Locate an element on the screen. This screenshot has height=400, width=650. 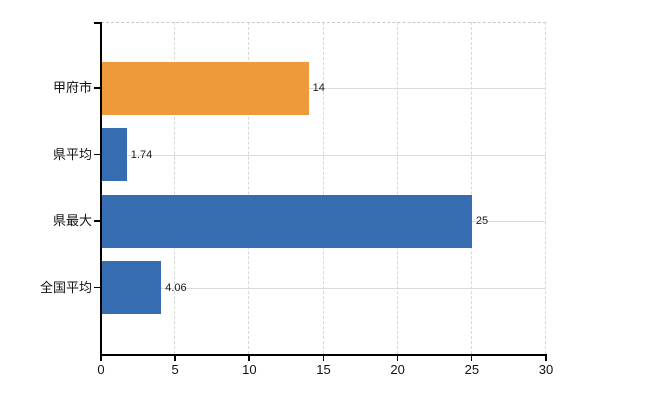
x-tick-label: 25 is located at coordinates (472, 369).